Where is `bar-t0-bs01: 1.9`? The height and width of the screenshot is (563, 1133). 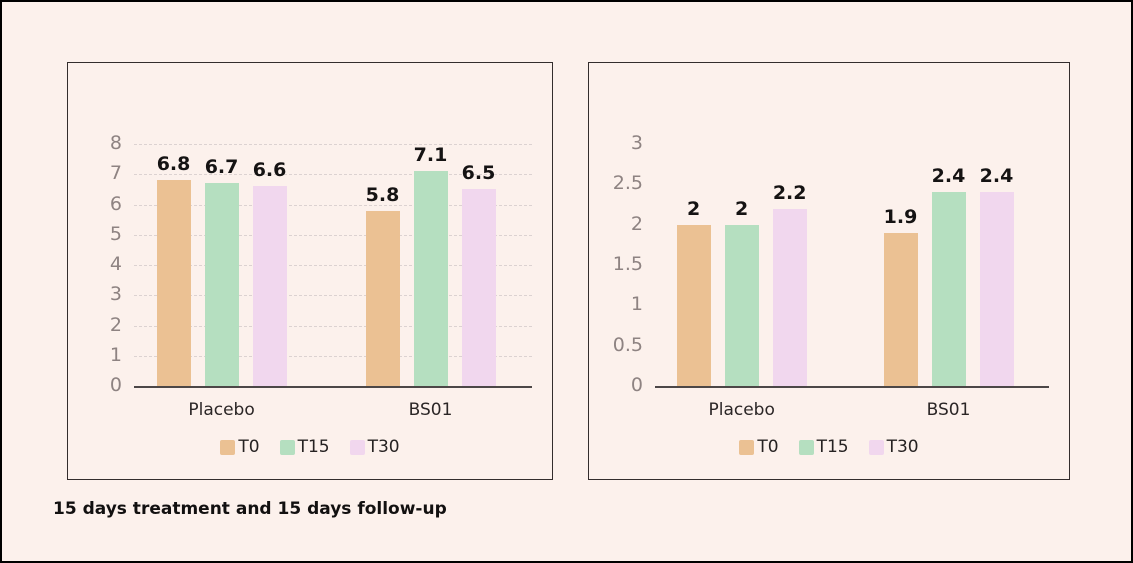
bar-t0-bs01: 1.9 is located at coordinates (900, 296).